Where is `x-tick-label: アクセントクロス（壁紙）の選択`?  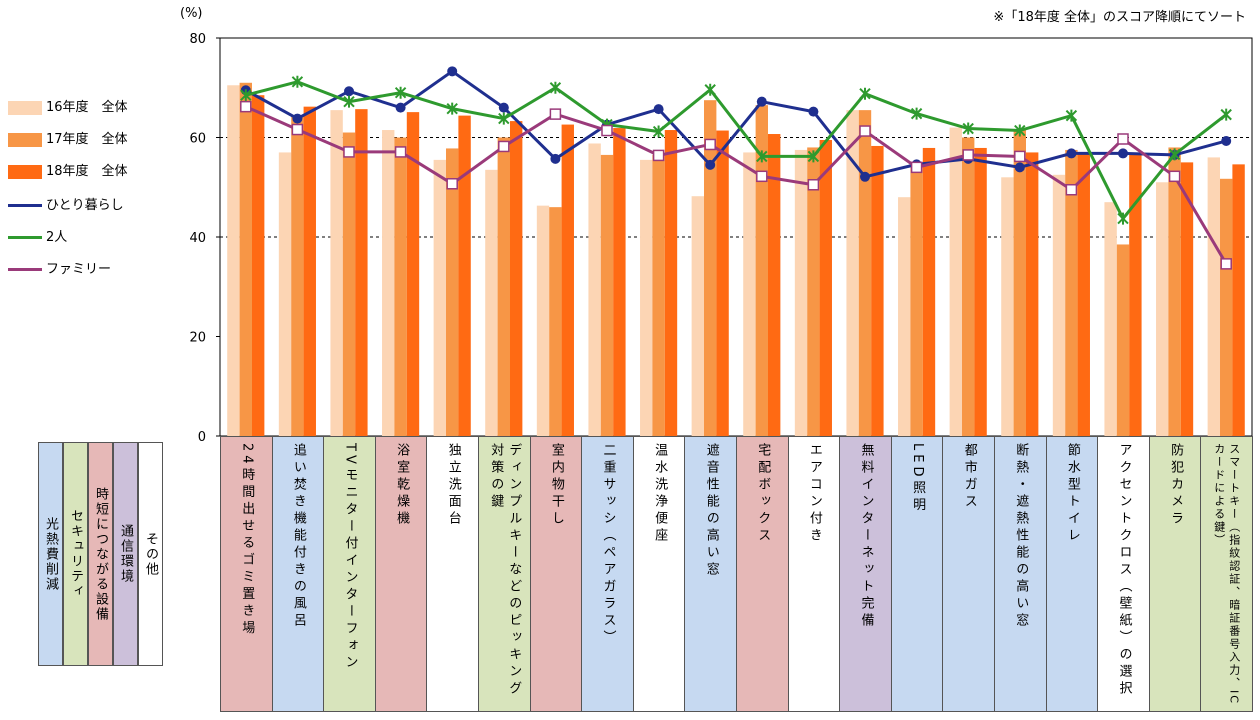 x-tick-label: アクセントクロス（壁紙）の選択 is located at coordinates (1124, 570).